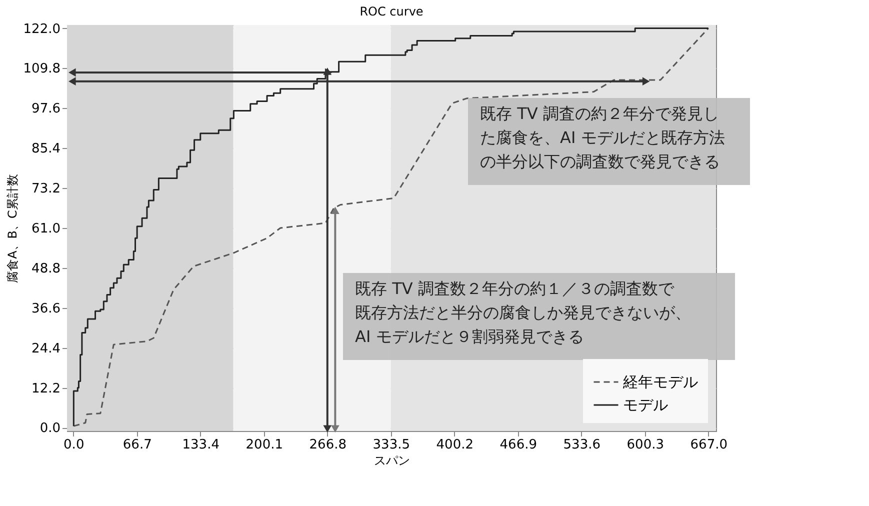 The width and height of the screenshot is (869, 506). Describe the element at coordinates (137, 445) in the screenshot. I see `x-tick-label: 66.7` at that location.